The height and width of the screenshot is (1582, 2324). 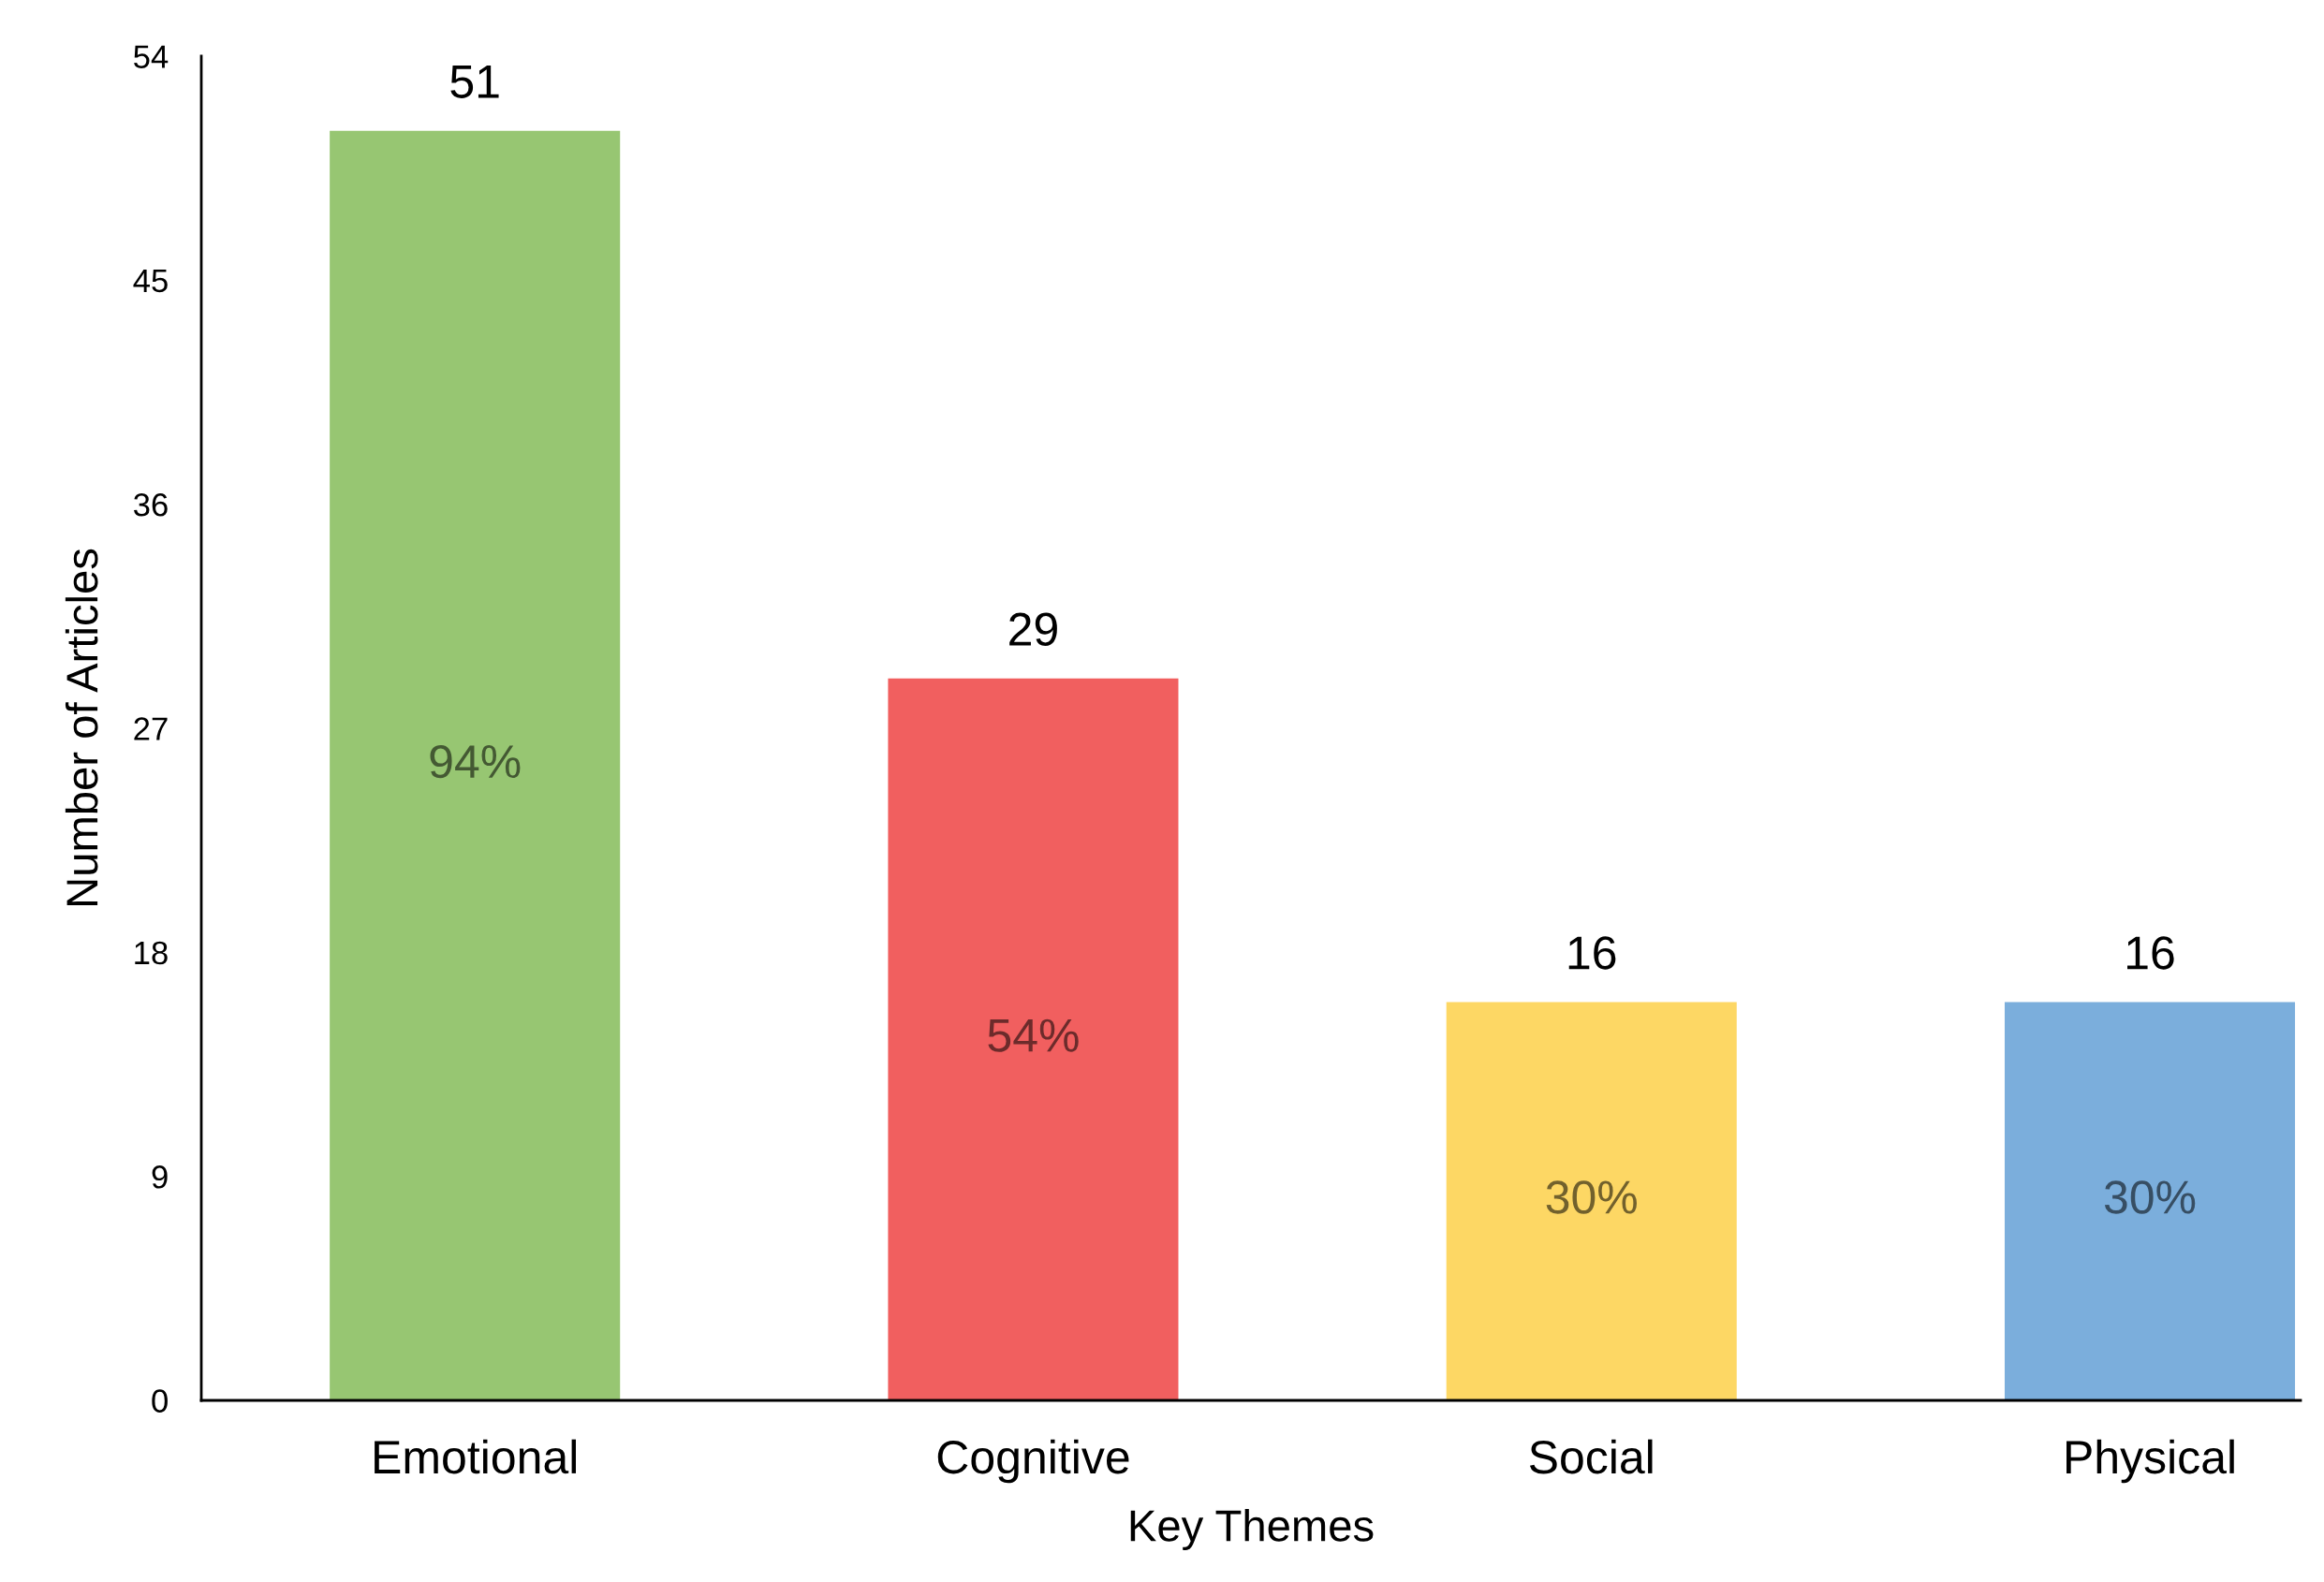 I want to click on x-tick-label: Social, so click(x=1591, y=1456).